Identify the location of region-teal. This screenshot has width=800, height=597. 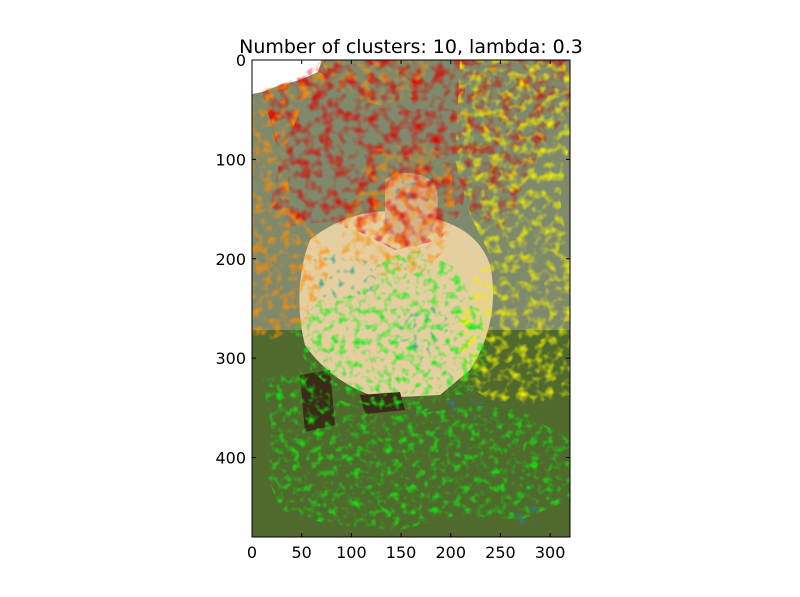
(377, 265).